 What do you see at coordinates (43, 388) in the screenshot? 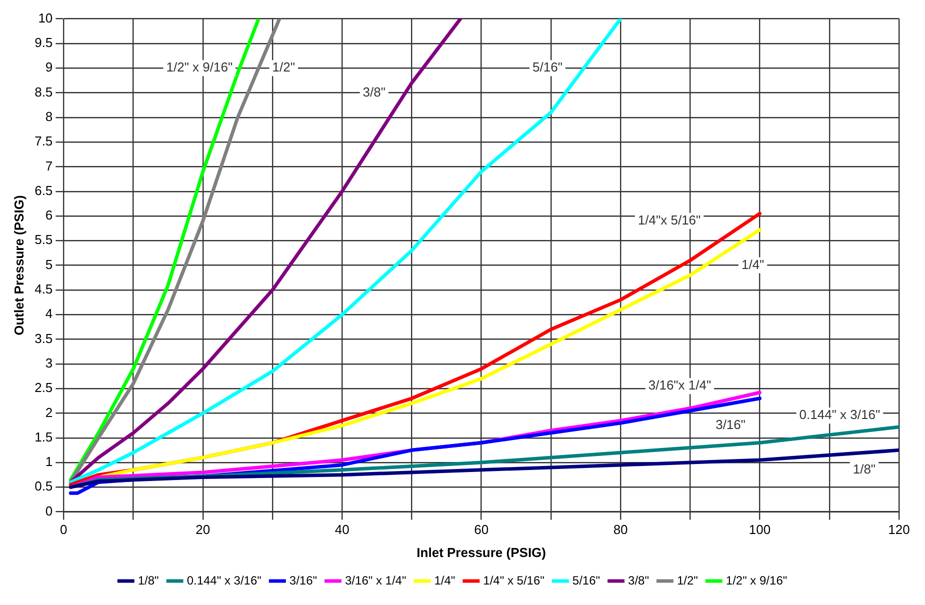
I see `y-tick-label: 2.5` at bounding box center [43, 388].